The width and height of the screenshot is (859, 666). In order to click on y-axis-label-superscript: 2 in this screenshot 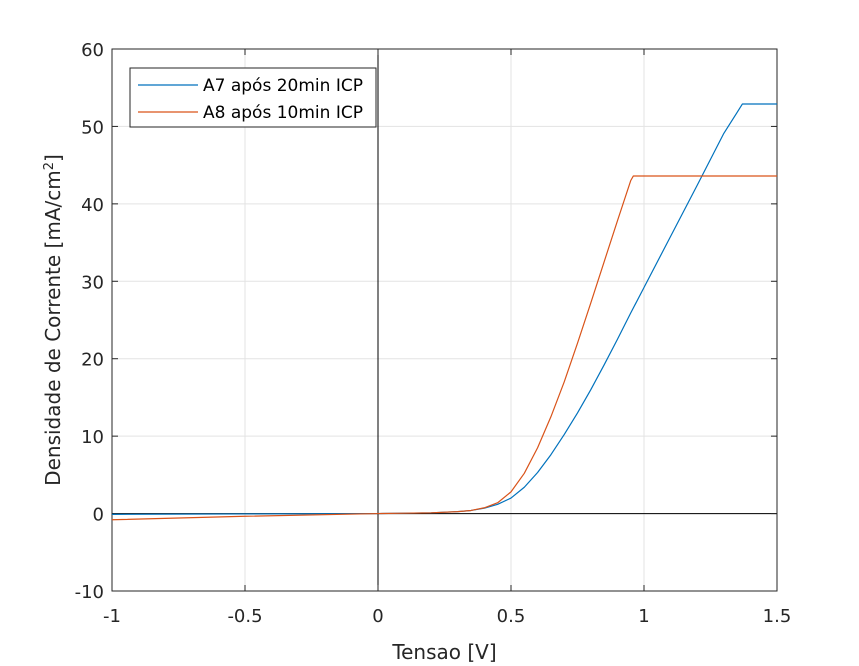, I will do `click(49, 166)`.